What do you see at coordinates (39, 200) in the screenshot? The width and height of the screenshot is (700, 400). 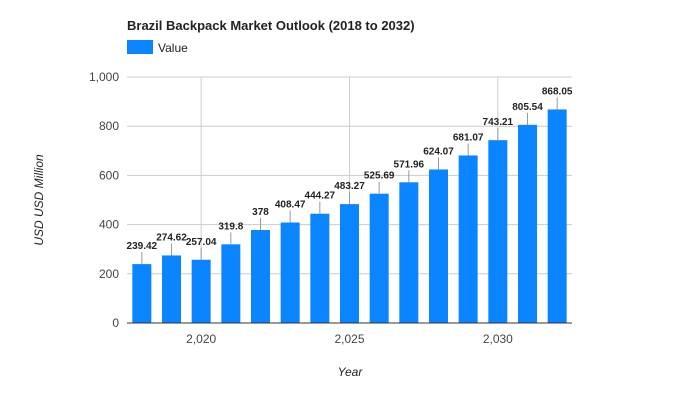 I see `y-axis-title: USD USD Million` at bounding box center [39, 200].